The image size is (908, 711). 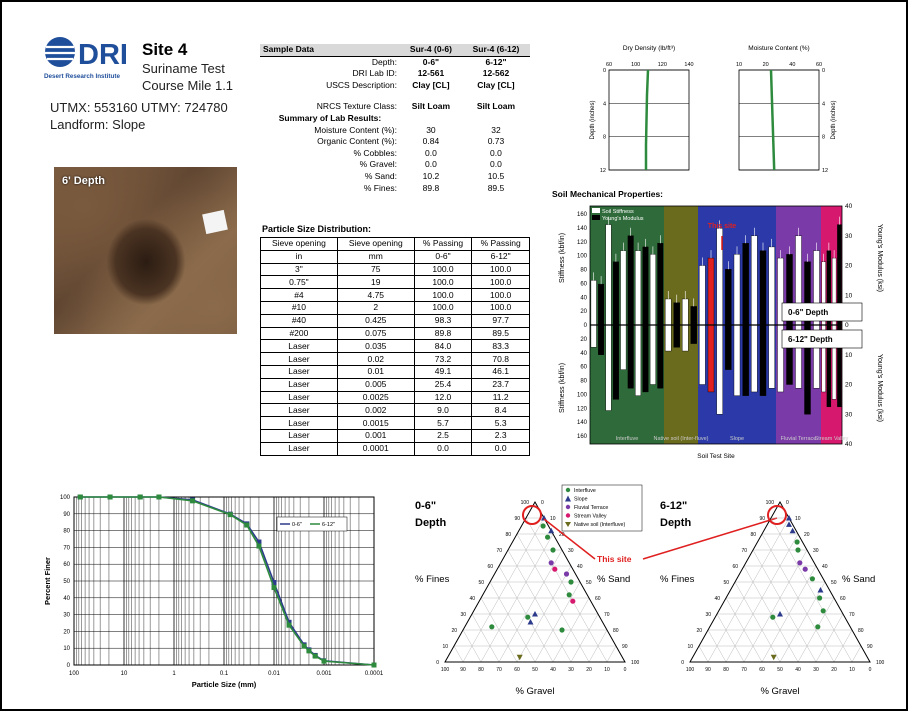 I want to click on header-cell: mm, so click(x=375, y=256).